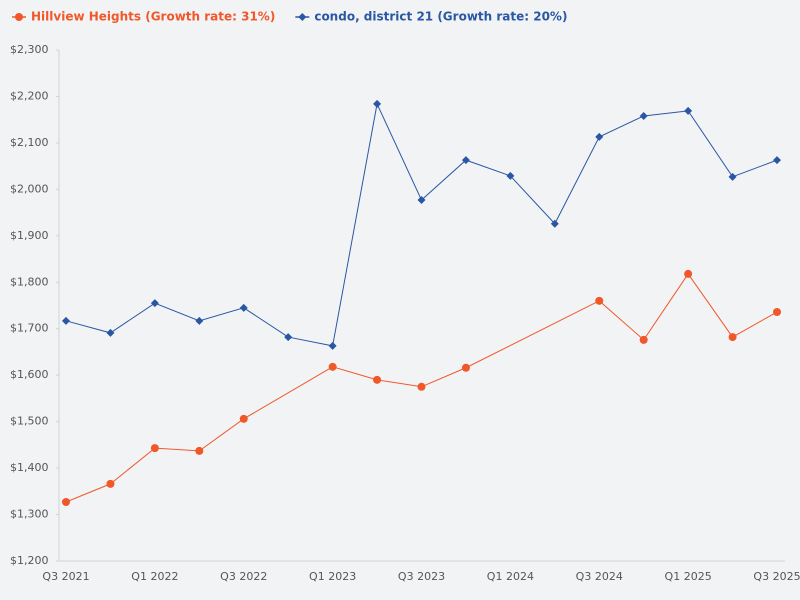  What do you see at coordinates (243, 576) in the screenshot?
I see `x-tick-label: Q3 2022` at bounding box center [243, 576].